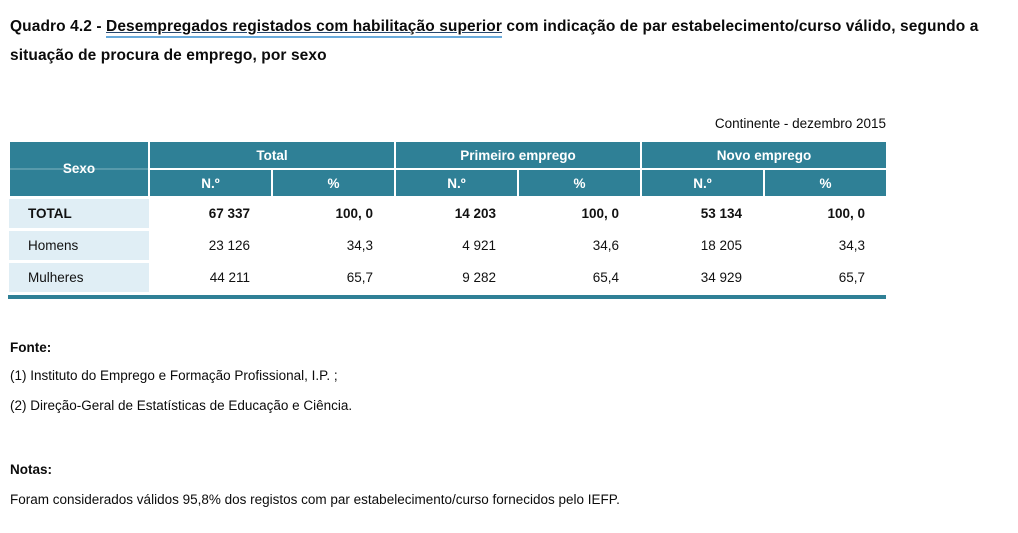 The image size is (1018, 533). I want to click on source-heading: Fonte:, so click(31, 347).